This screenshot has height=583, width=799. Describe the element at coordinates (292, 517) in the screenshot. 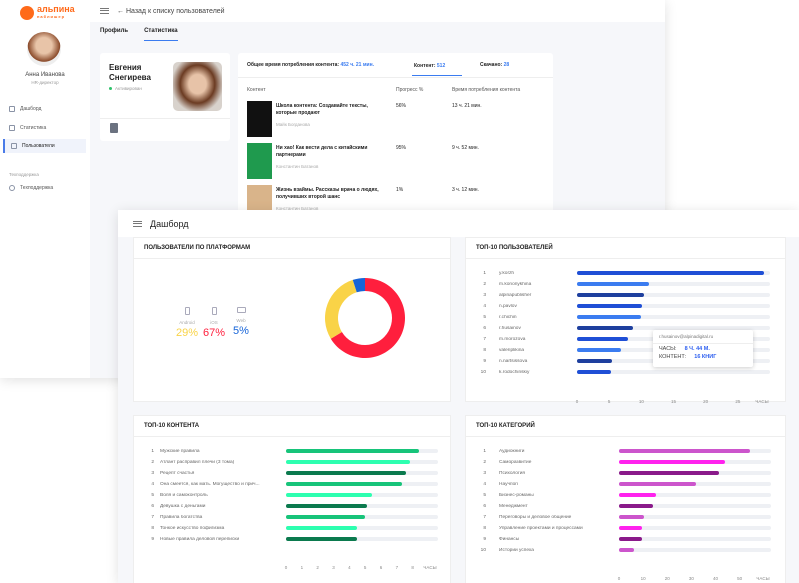

I see `bar-row: 7 Правила богатства` at that location.